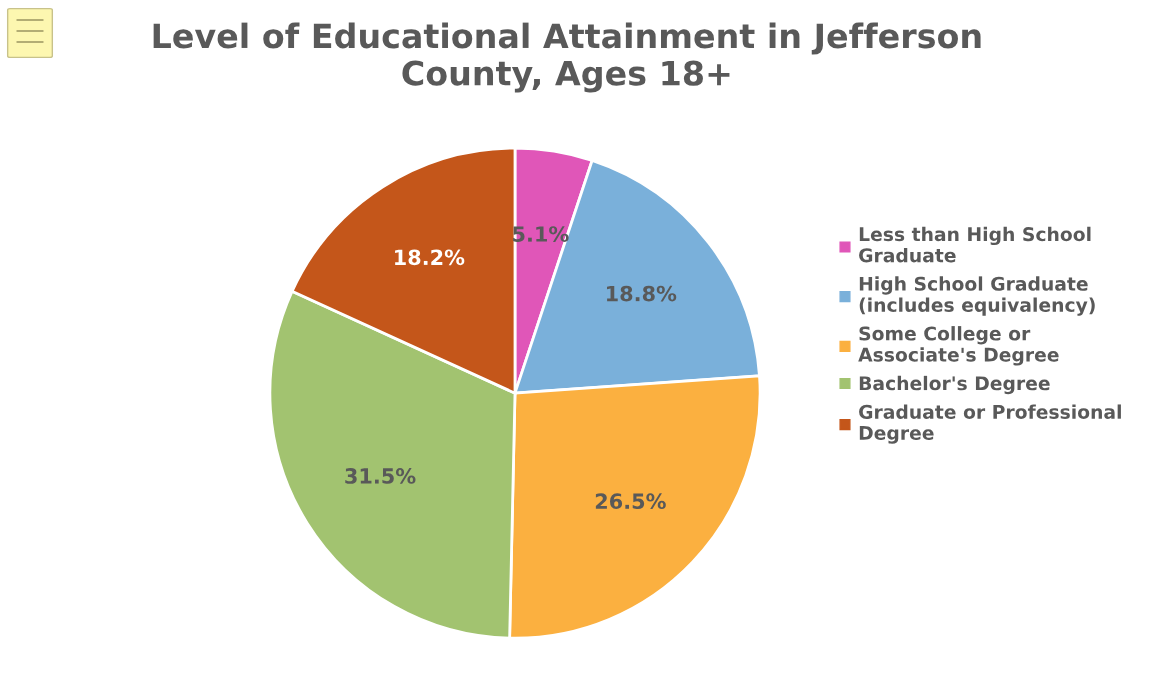  I want to click on legend-label: Bachelor's Degree, so click(954, 385).